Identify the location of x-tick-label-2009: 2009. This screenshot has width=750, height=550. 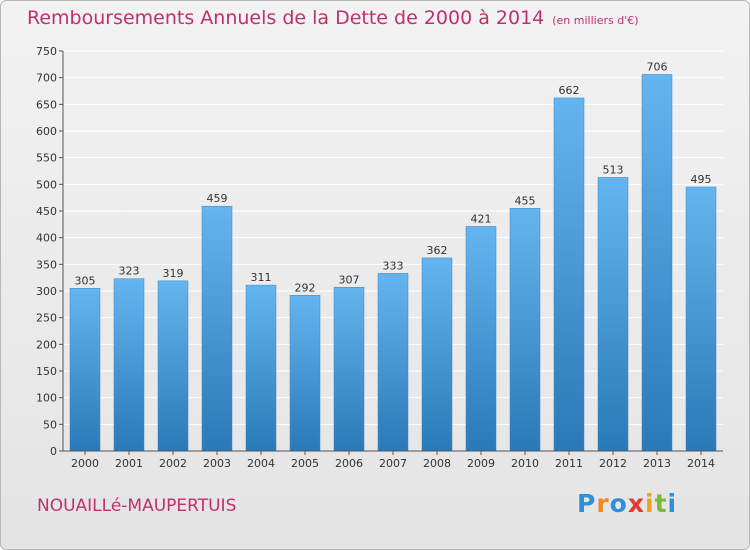
(481, 463).